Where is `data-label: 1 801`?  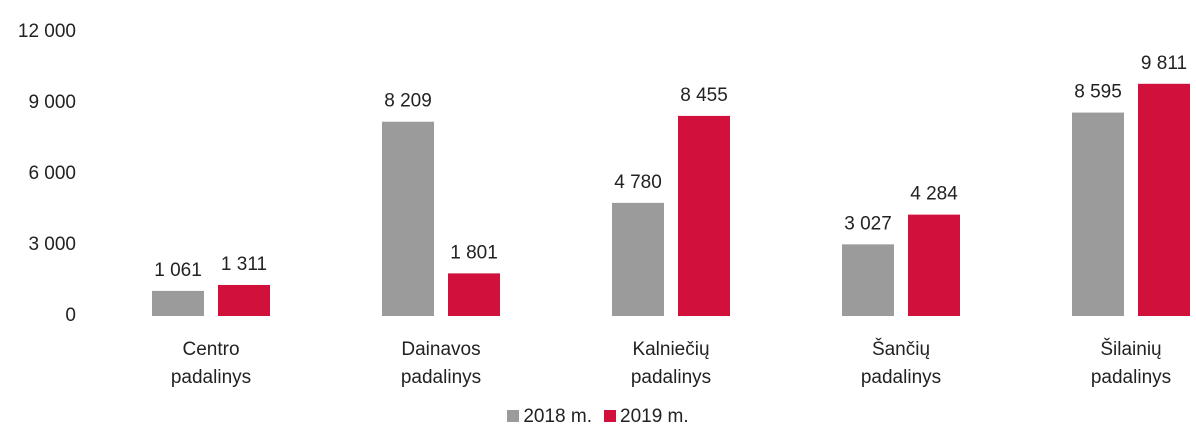 data-label: 1 801 is located at coordinates (474, 252).